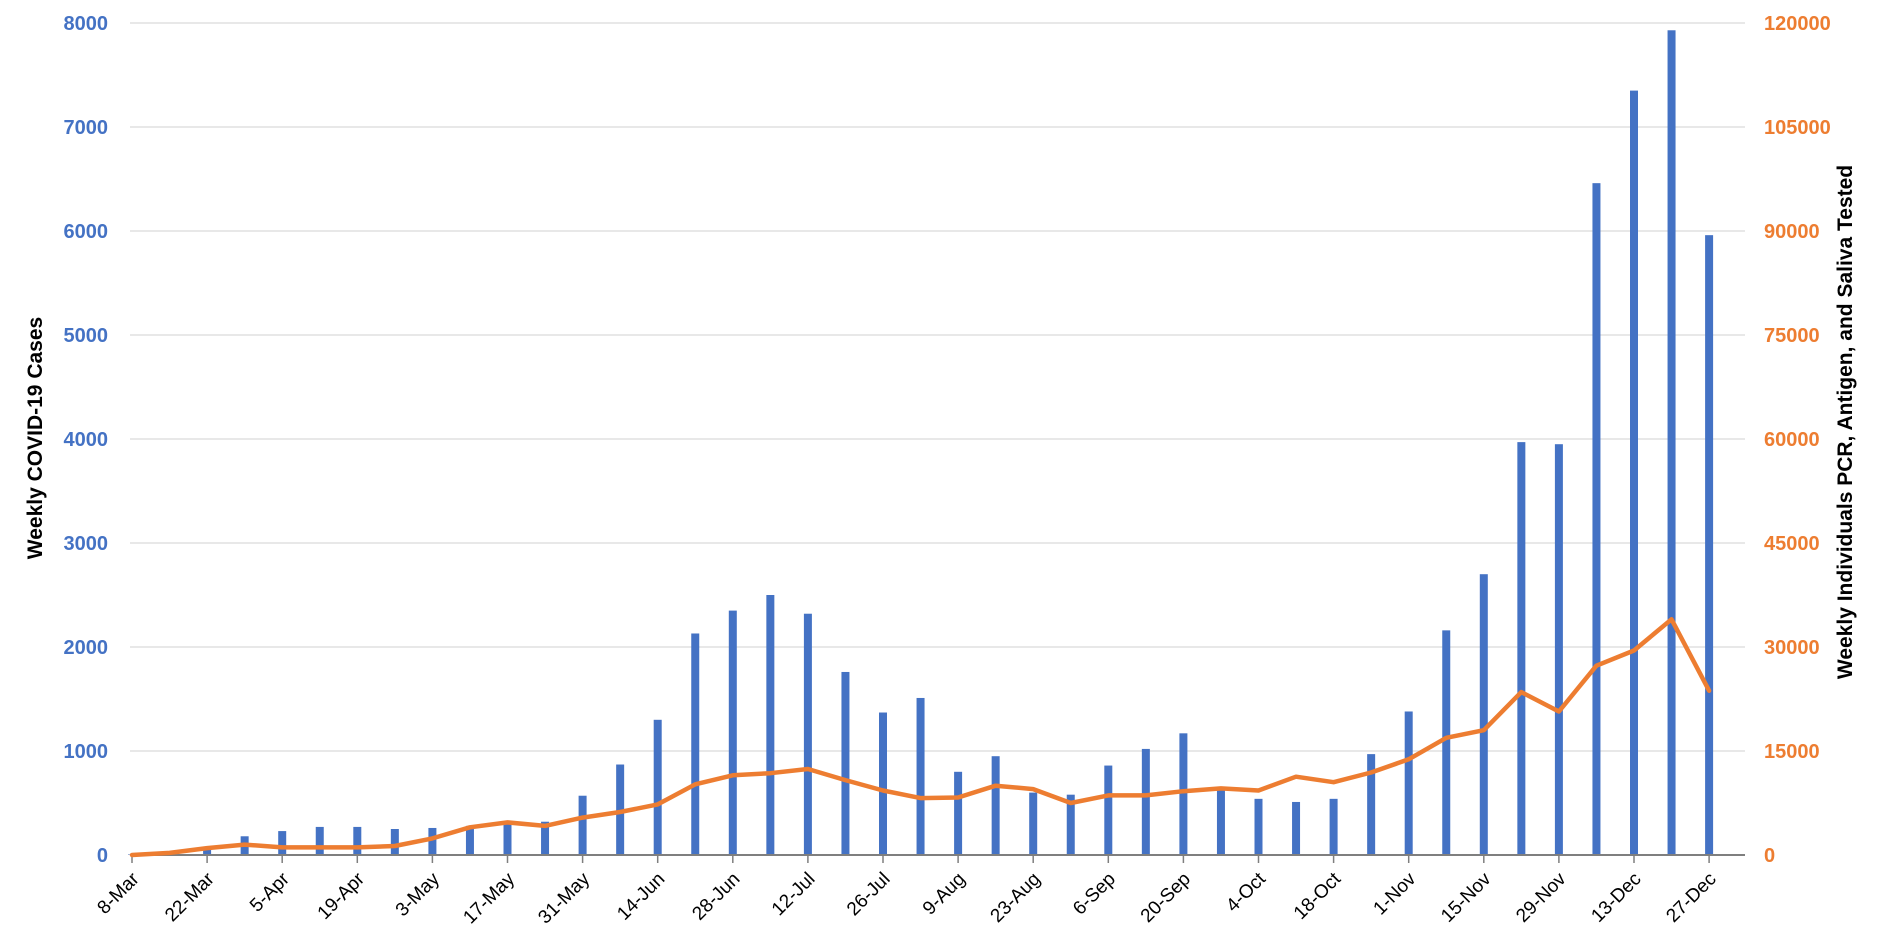 This screenshot has height=952, width=1886. Describe the element at coordinates (86, 232) in the screenshot. I see `left-tick-label: 6000` at that location.